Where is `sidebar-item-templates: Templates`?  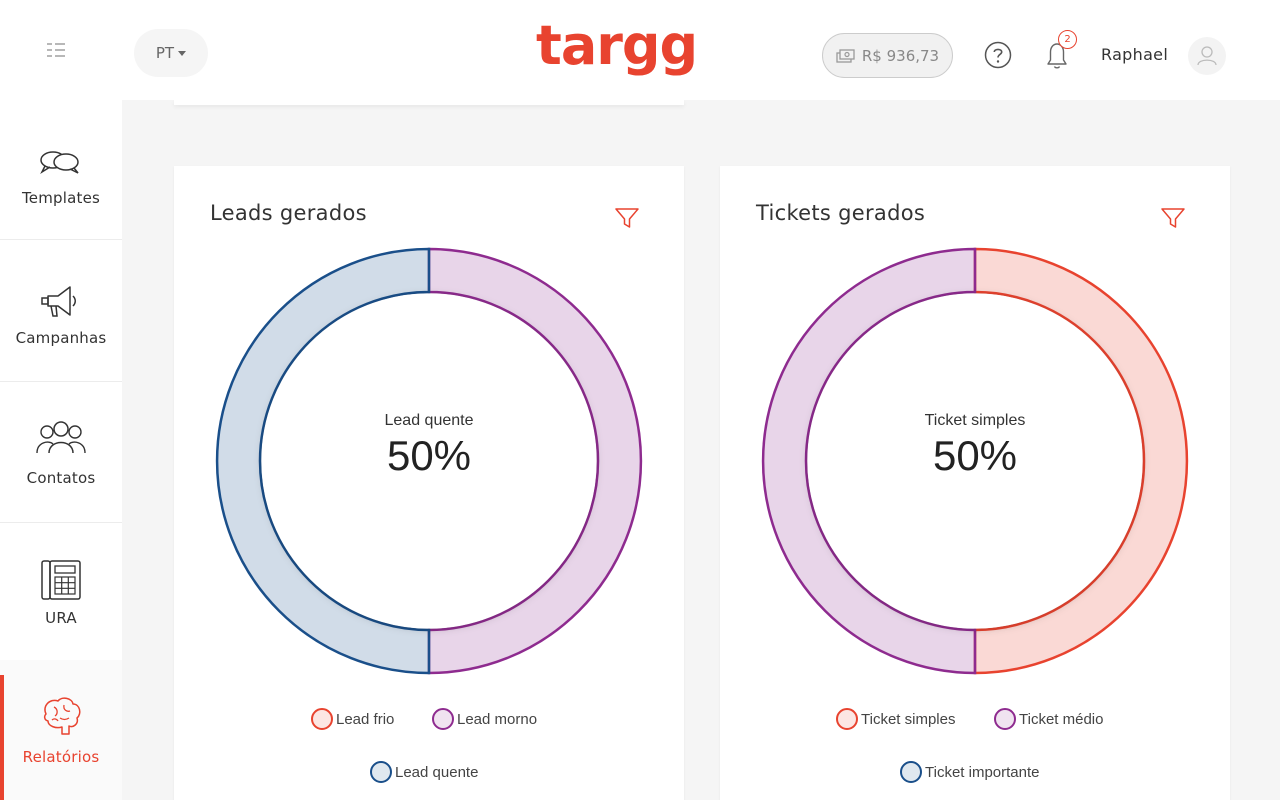 sidebar-item-templates: Templates is located at coordinates (61, 170).